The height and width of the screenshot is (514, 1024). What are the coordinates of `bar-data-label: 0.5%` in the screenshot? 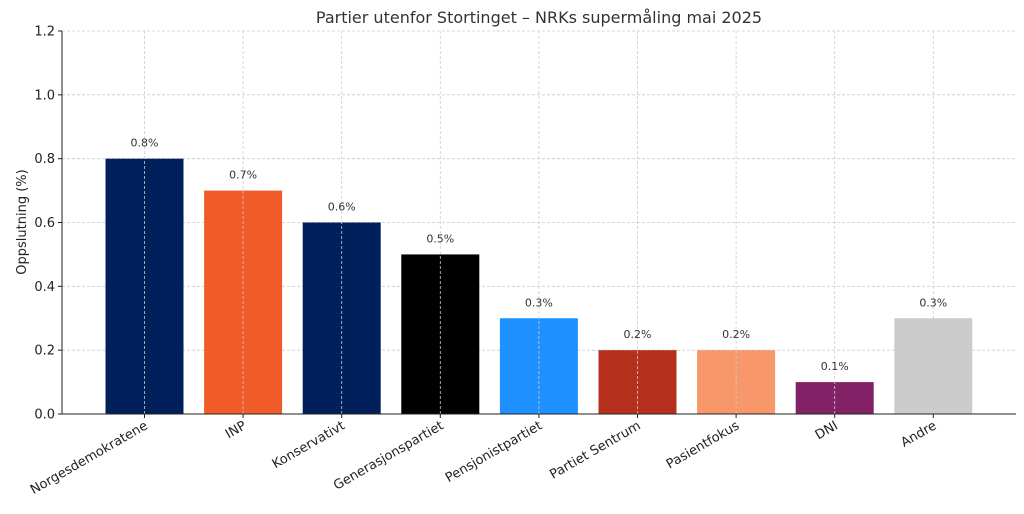 It's located at (440, 238).